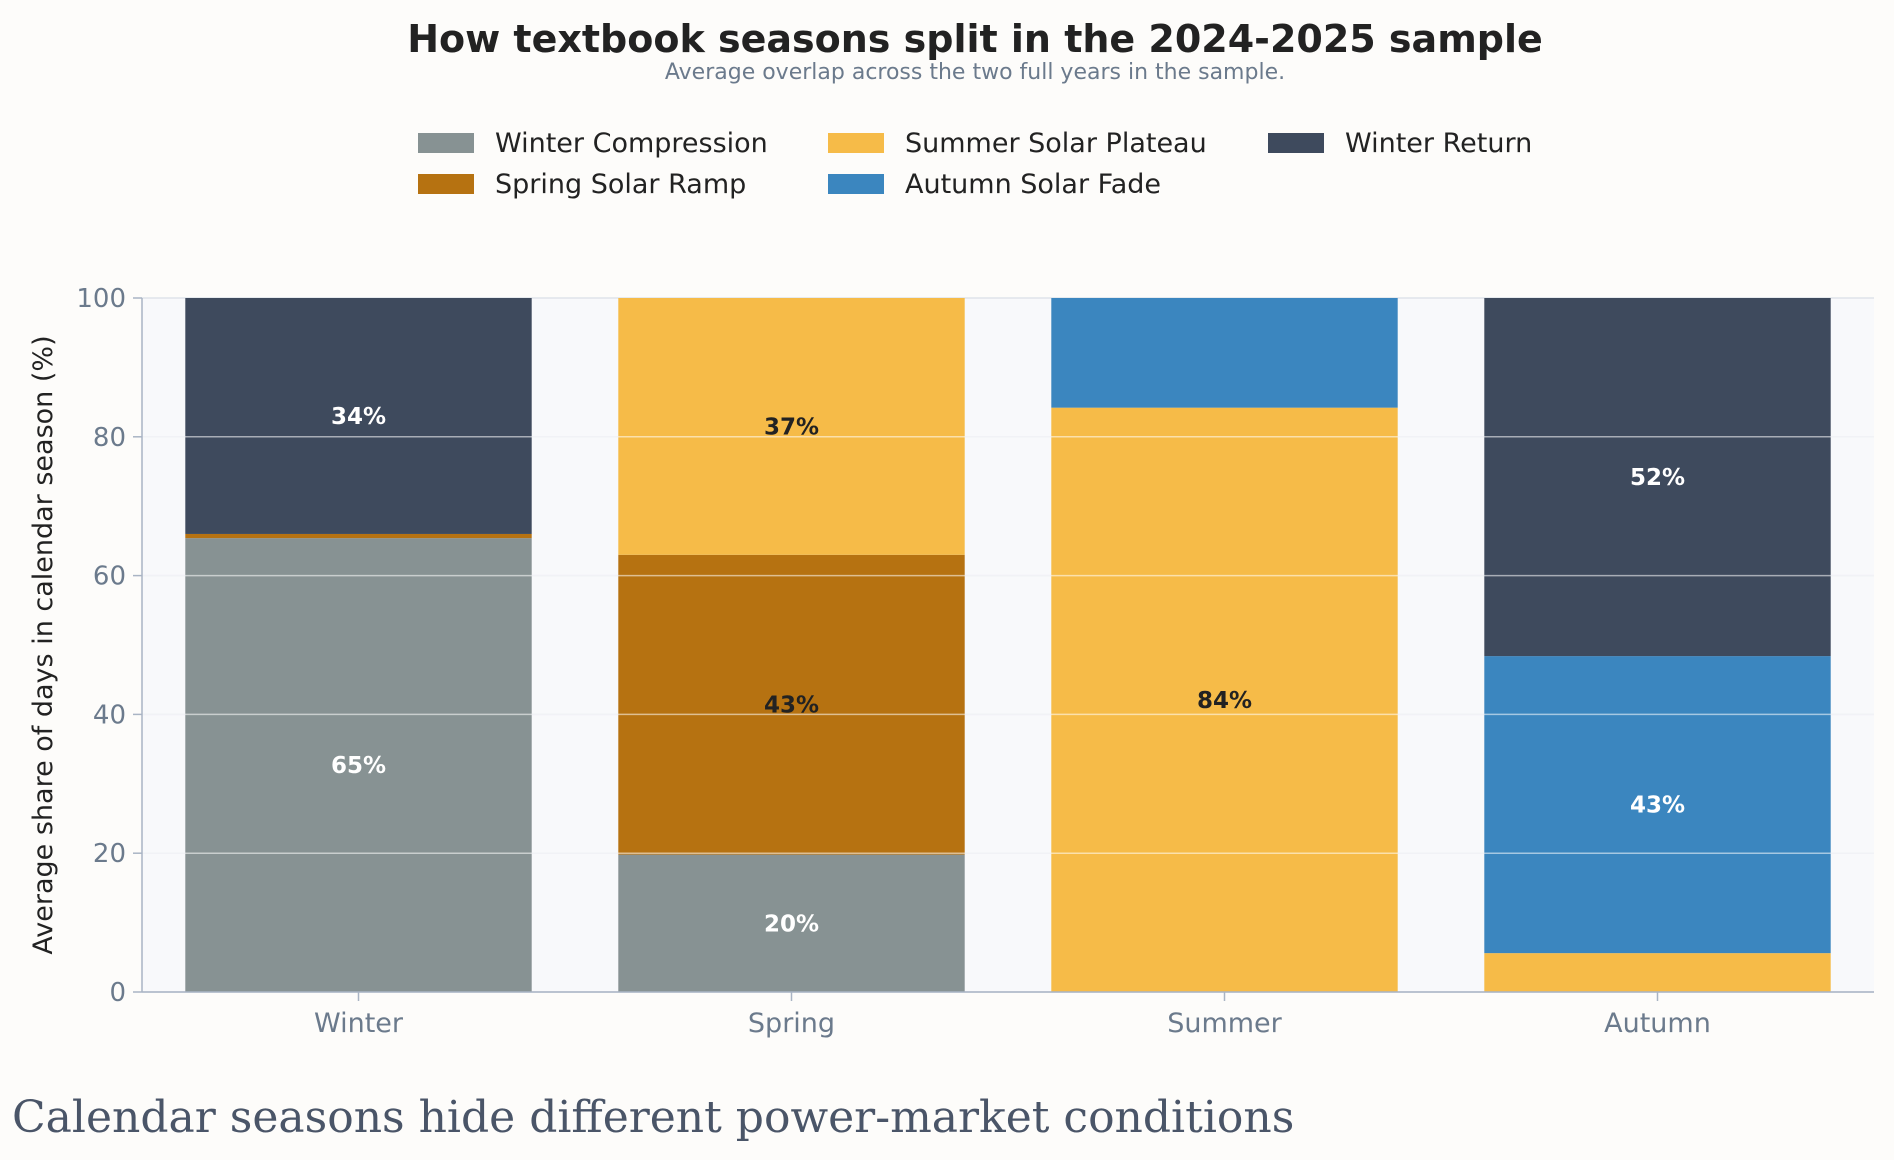  I want to click on legend-swatch-summer-solar-plateau, so click(856, 143).